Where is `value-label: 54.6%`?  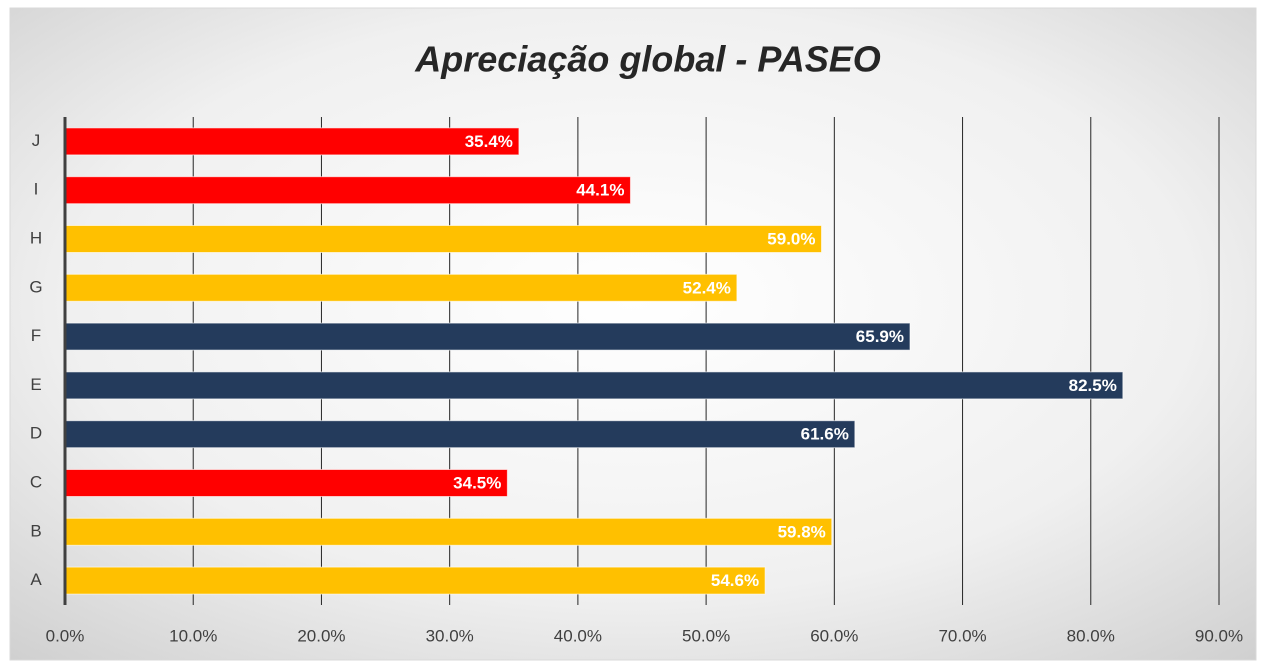
value-label: 54.6% is located at coordinates (735, 580).